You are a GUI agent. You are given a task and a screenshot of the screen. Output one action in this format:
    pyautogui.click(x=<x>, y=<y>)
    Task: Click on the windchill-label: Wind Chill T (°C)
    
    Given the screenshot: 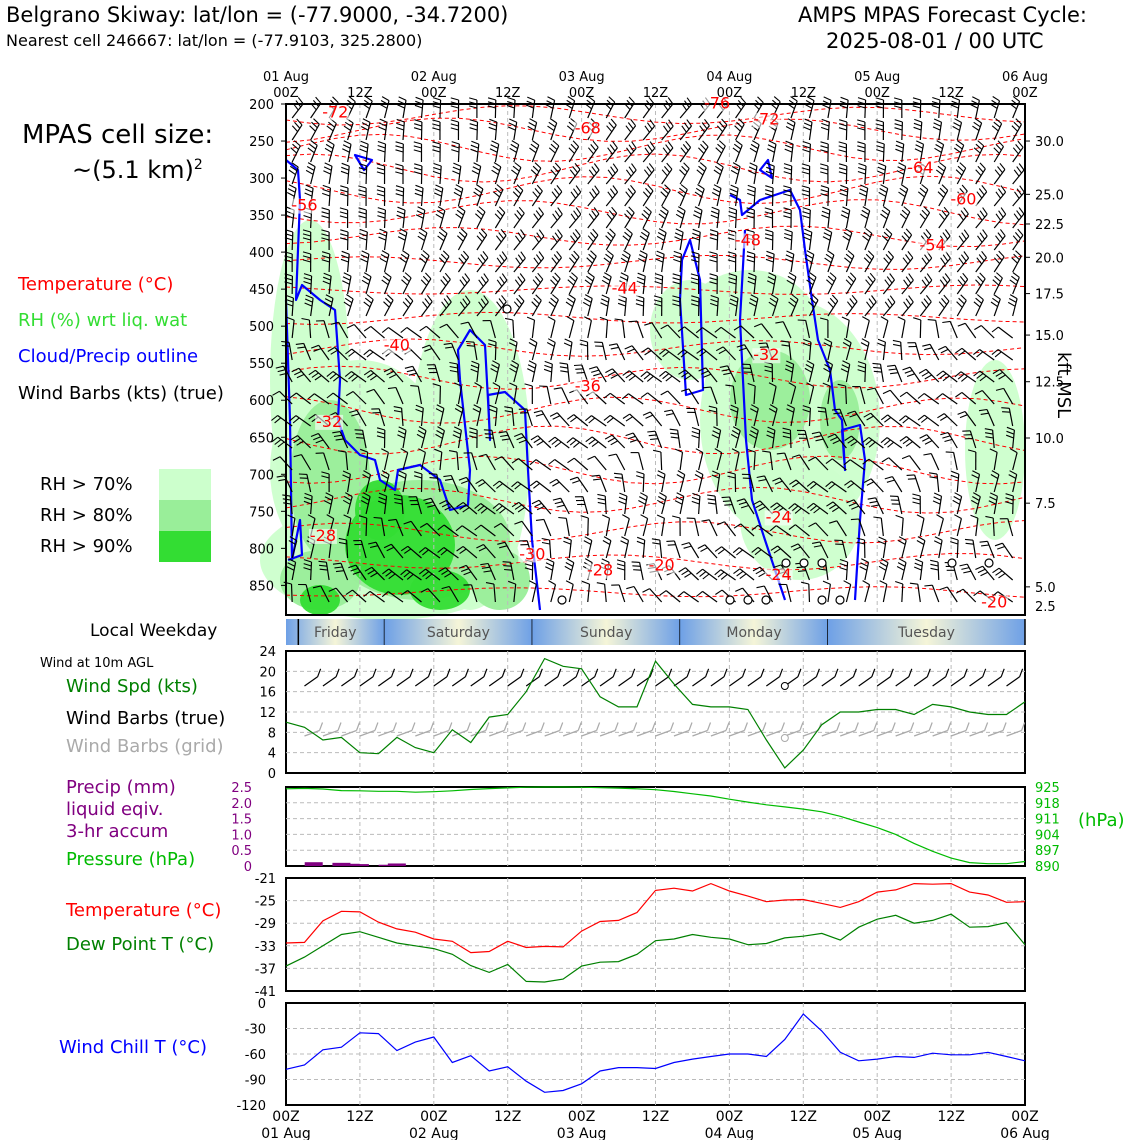 What is the action you would take?
    pyautogui.click(x=133, y=1047)
    